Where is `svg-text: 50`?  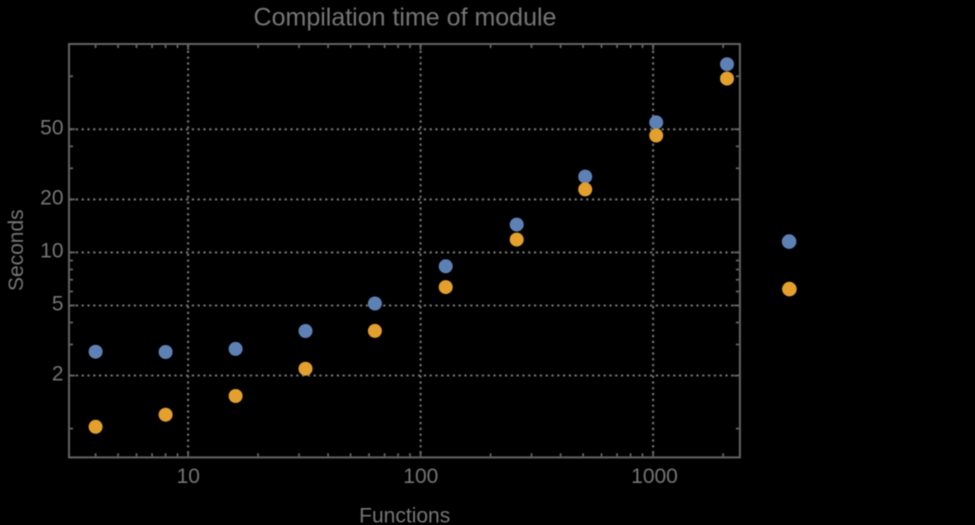 svg-text: 50 is located at coordinates (51, 128).